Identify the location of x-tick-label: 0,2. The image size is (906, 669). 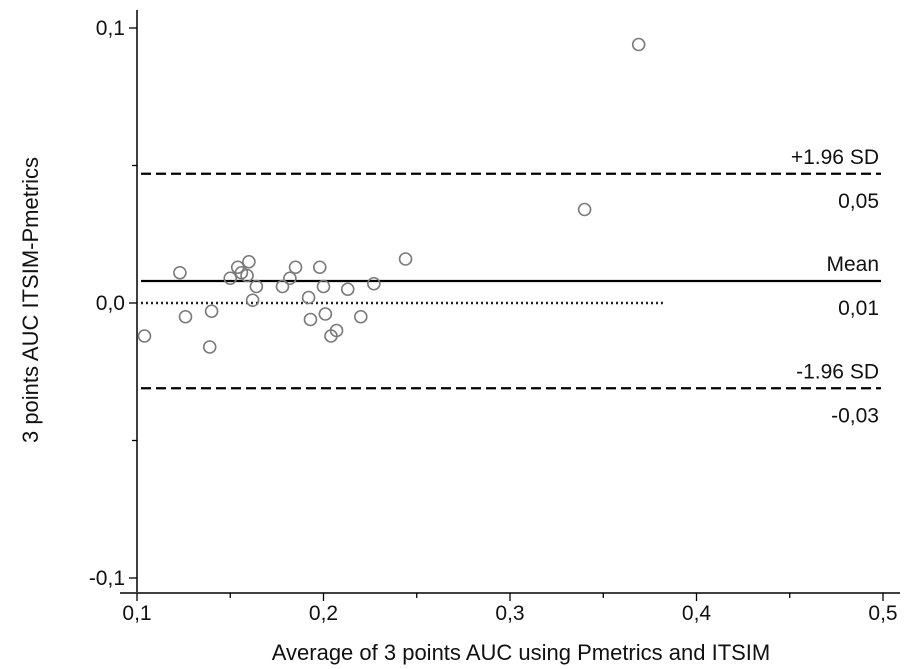
(323, 613).